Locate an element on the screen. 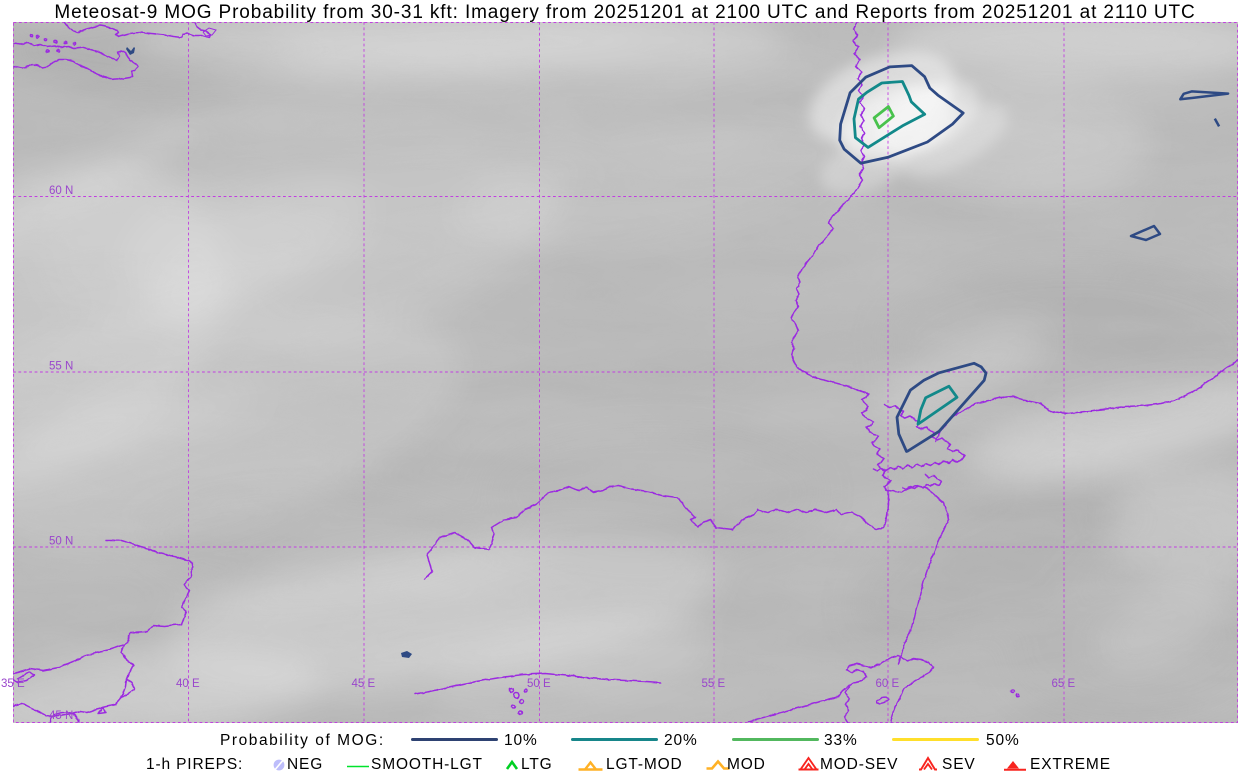  svg-text: 60 E is located at coordinates (888, 684).